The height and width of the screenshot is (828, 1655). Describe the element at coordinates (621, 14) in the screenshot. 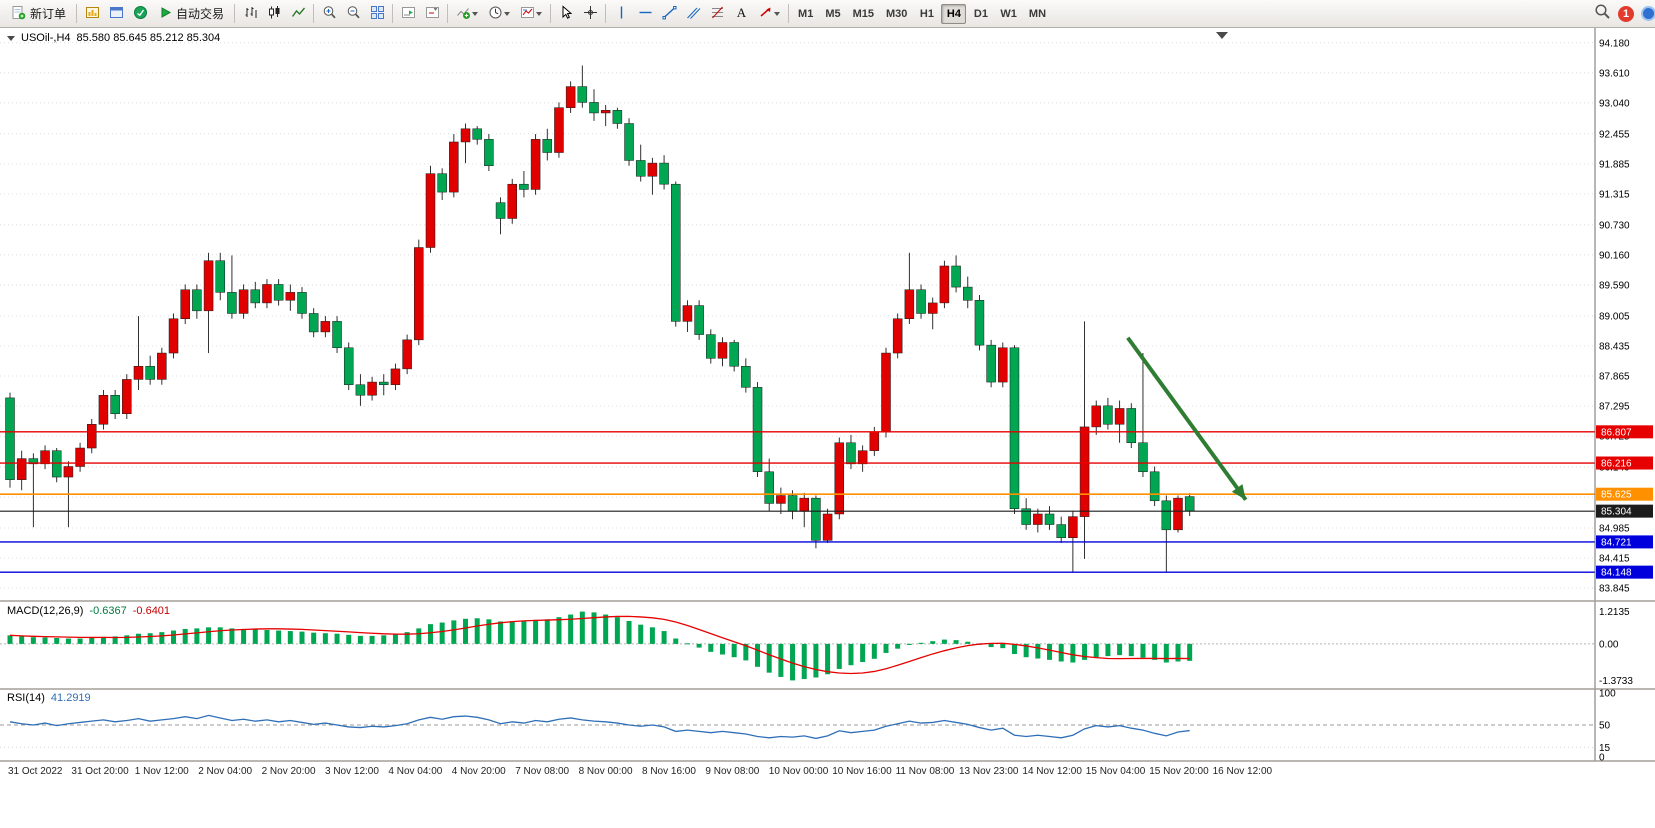

I see `vertical-line-button` at that location.